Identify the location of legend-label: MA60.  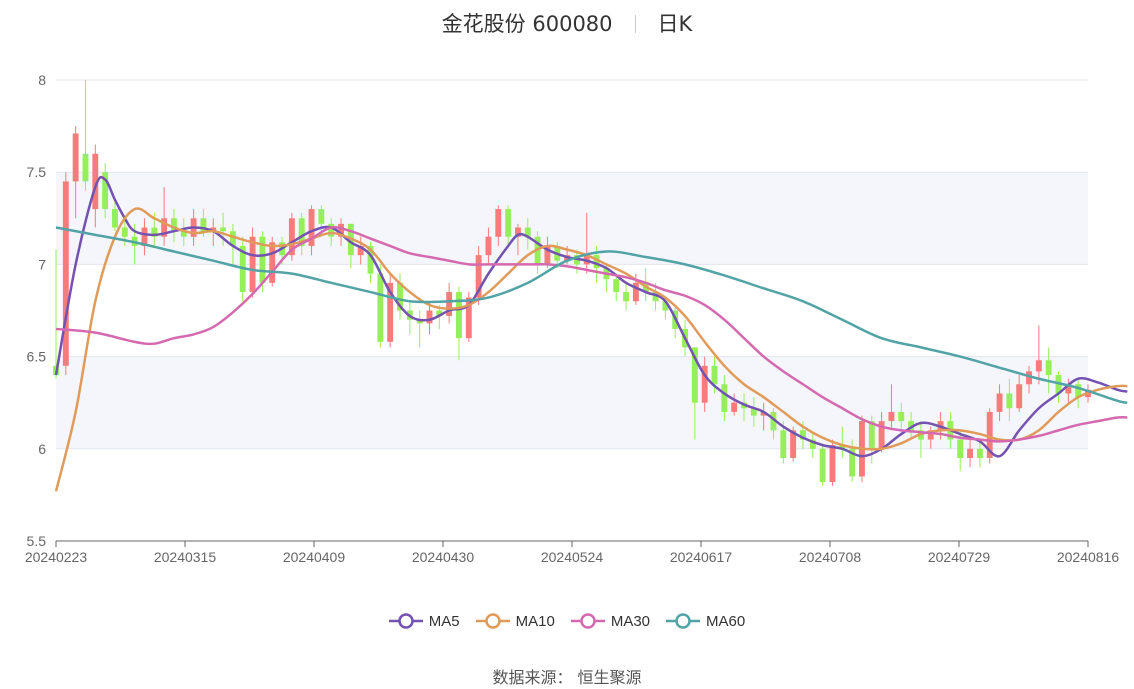
(726, 621).